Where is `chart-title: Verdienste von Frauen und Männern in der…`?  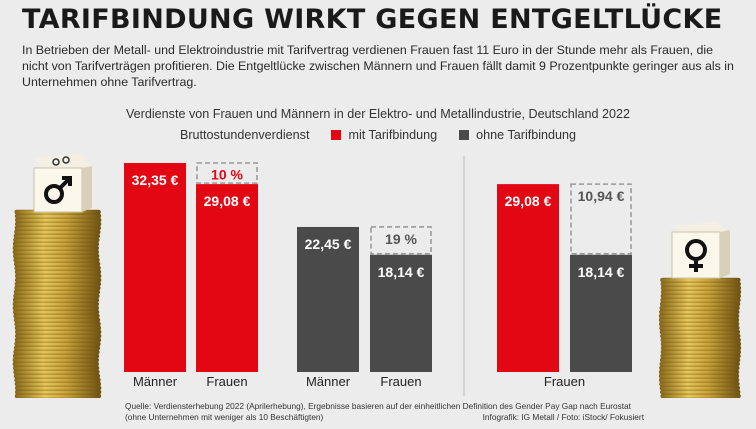
chart-title: Verdienste von Frauen und Männern in der… is located at coordinates (378, 114).